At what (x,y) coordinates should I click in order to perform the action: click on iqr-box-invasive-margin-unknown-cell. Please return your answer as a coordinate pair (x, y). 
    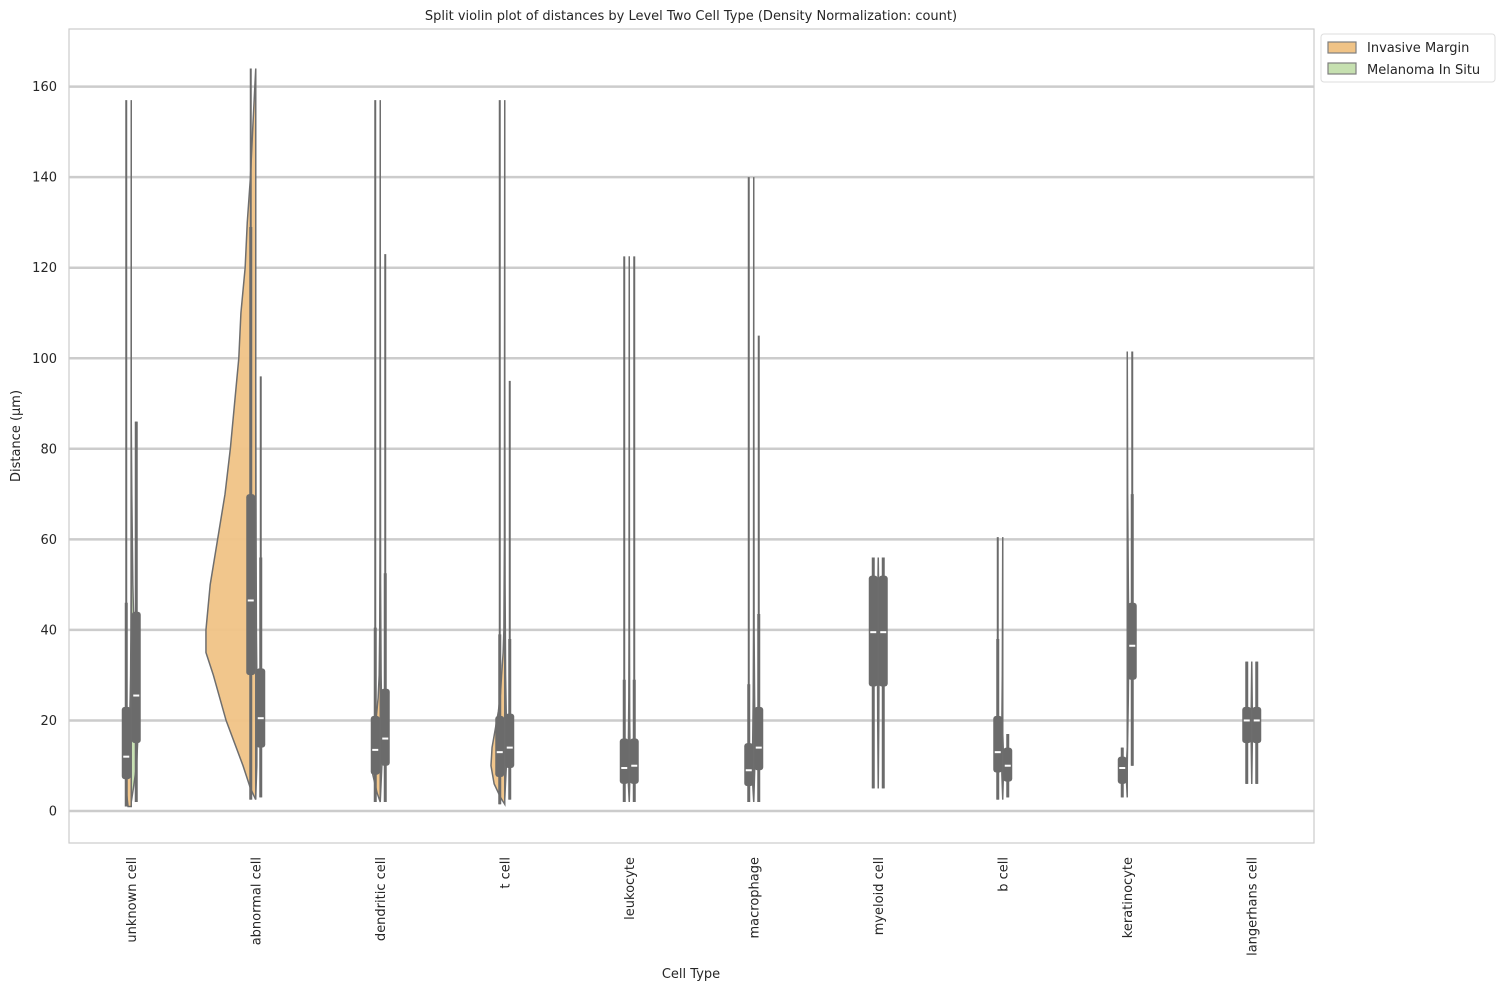
    Looking at the image, I should click on (126, 743).